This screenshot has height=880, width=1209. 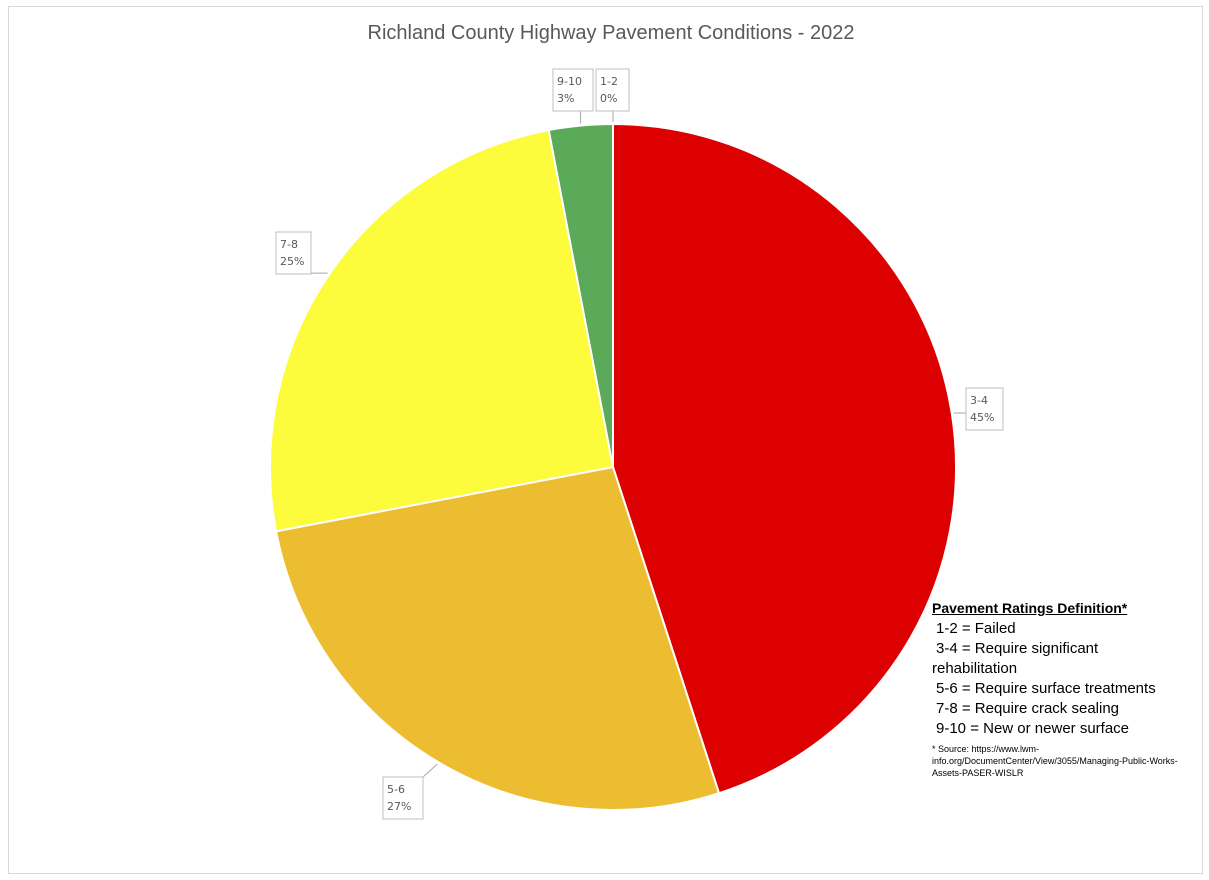 I want to click on data-label-percent-3-4: 45%, so click(x=982, y=417).